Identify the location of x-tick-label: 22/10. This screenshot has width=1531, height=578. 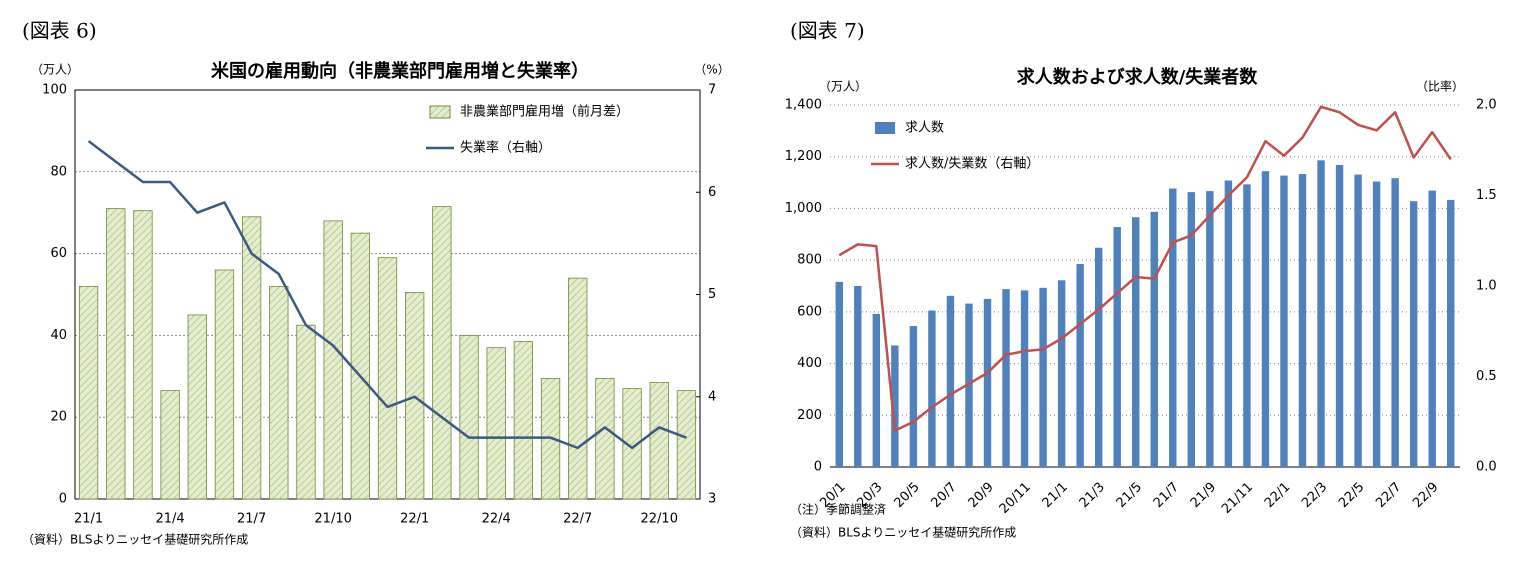
(659, 519).